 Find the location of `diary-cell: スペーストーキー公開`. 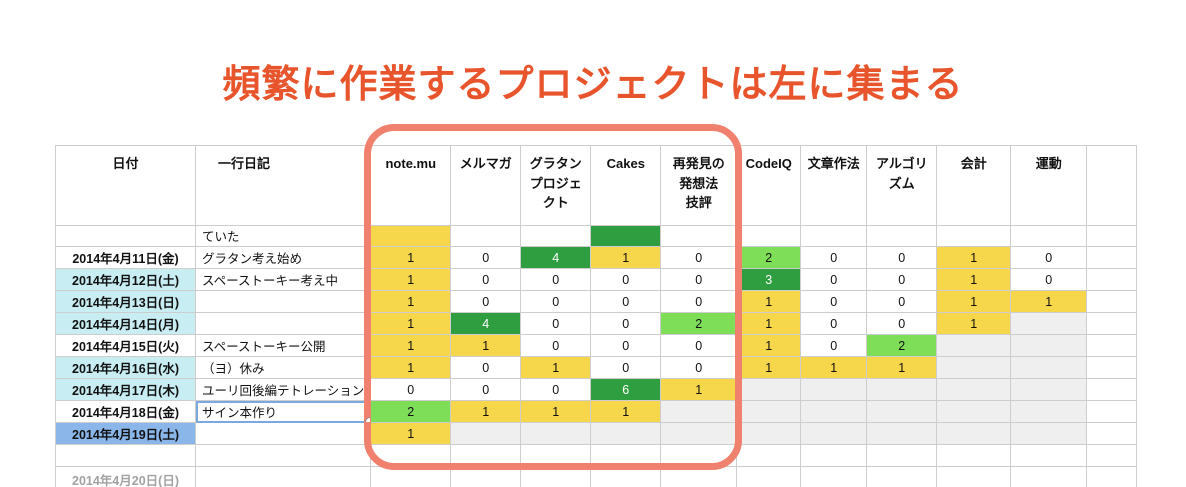

diary-cell: スペーストーキー公開 is located at coordinates (283, 345).